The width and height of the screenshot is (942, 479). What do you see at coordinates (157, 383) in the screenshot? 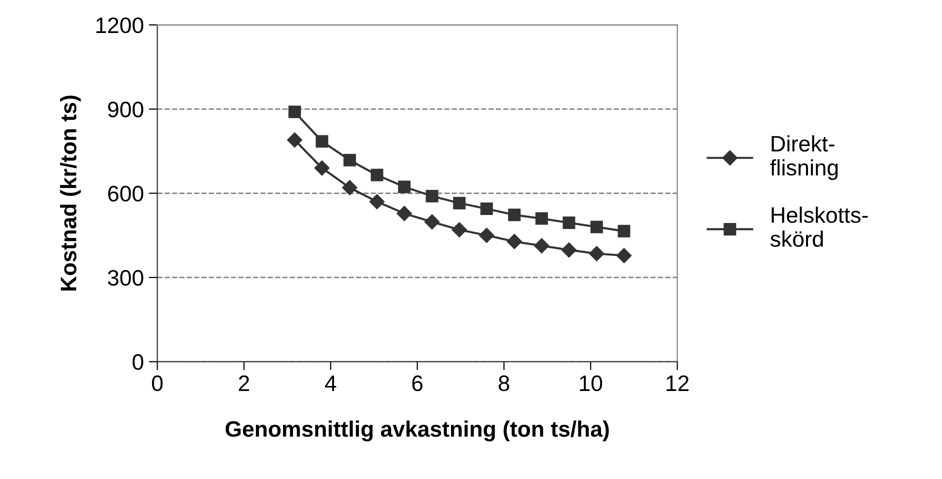
I see `x-tick-label: 0` at bounding box center [157, 383].